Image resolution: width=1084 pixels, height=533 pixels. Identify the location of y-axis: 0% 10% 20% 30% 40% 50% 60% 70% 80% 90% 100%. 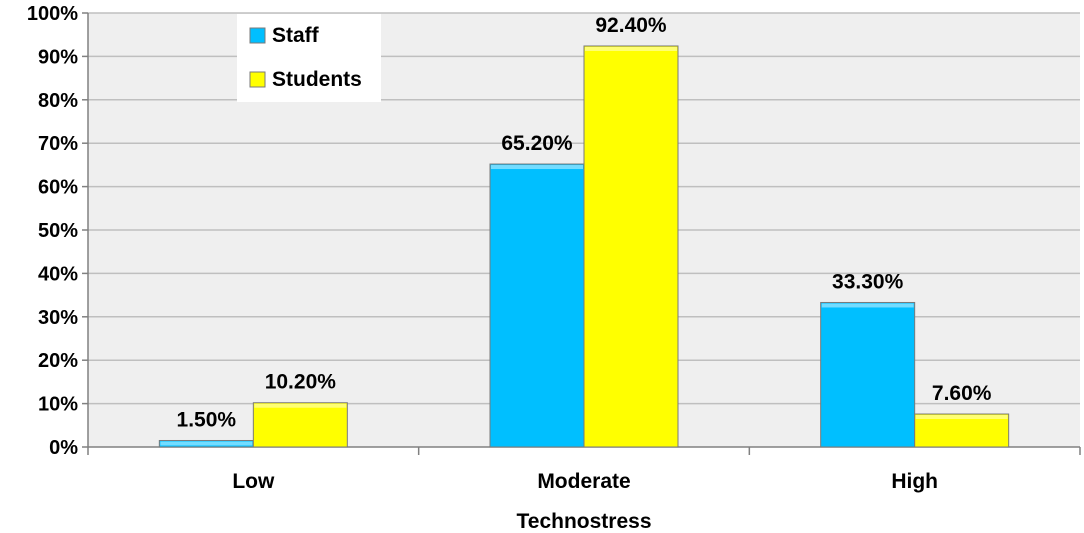
(58, 231).